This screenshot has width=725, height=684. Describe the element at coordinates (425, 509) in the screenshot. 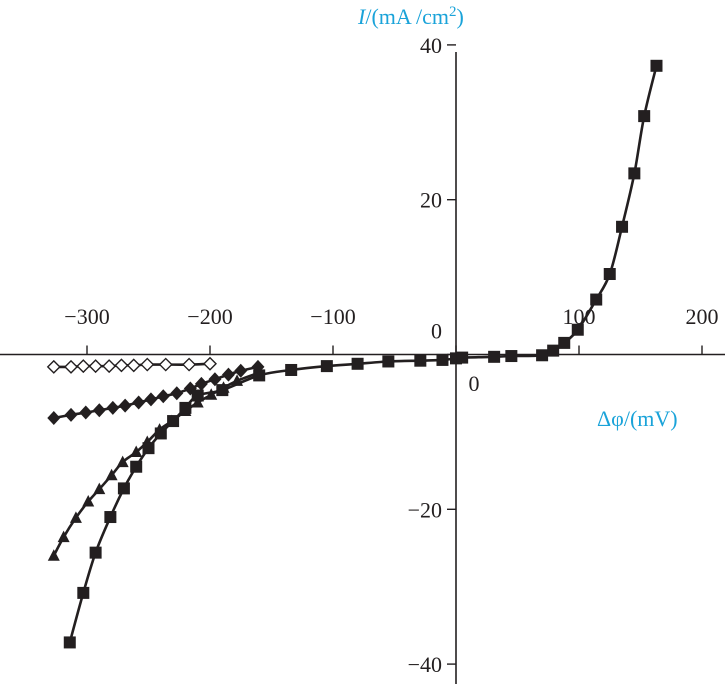

I see `y-tick-label: −20` at that location.